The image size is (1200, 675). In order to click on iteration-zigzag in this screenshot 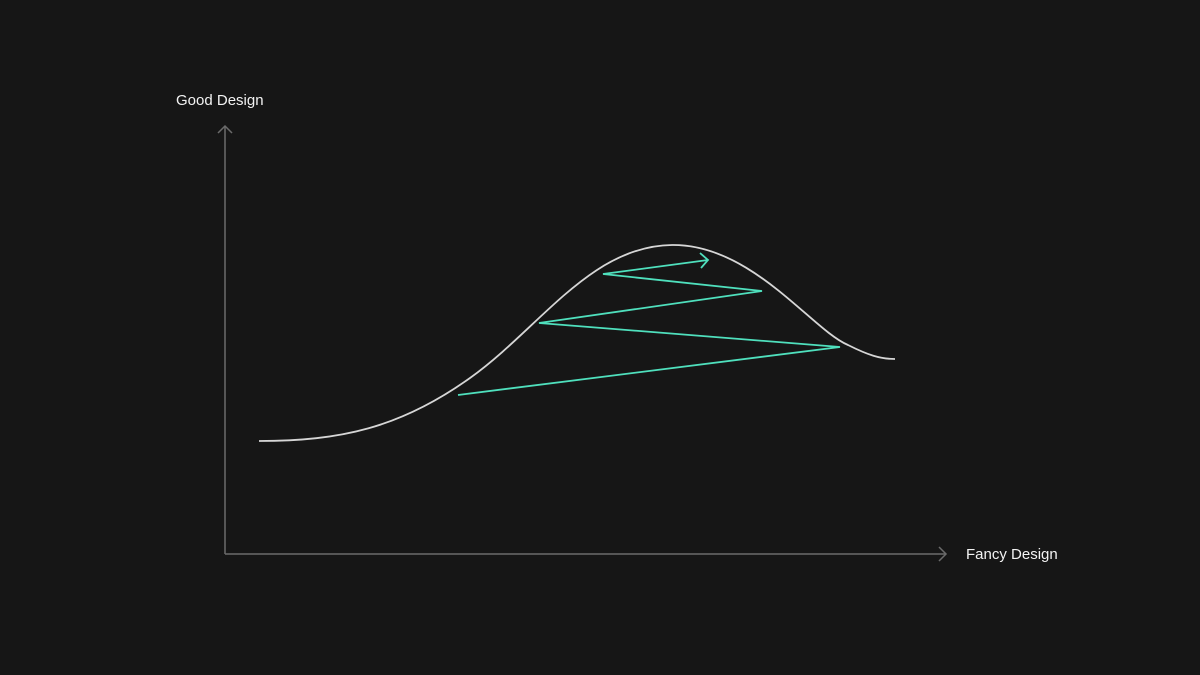, I will do `click(649, 327)`.